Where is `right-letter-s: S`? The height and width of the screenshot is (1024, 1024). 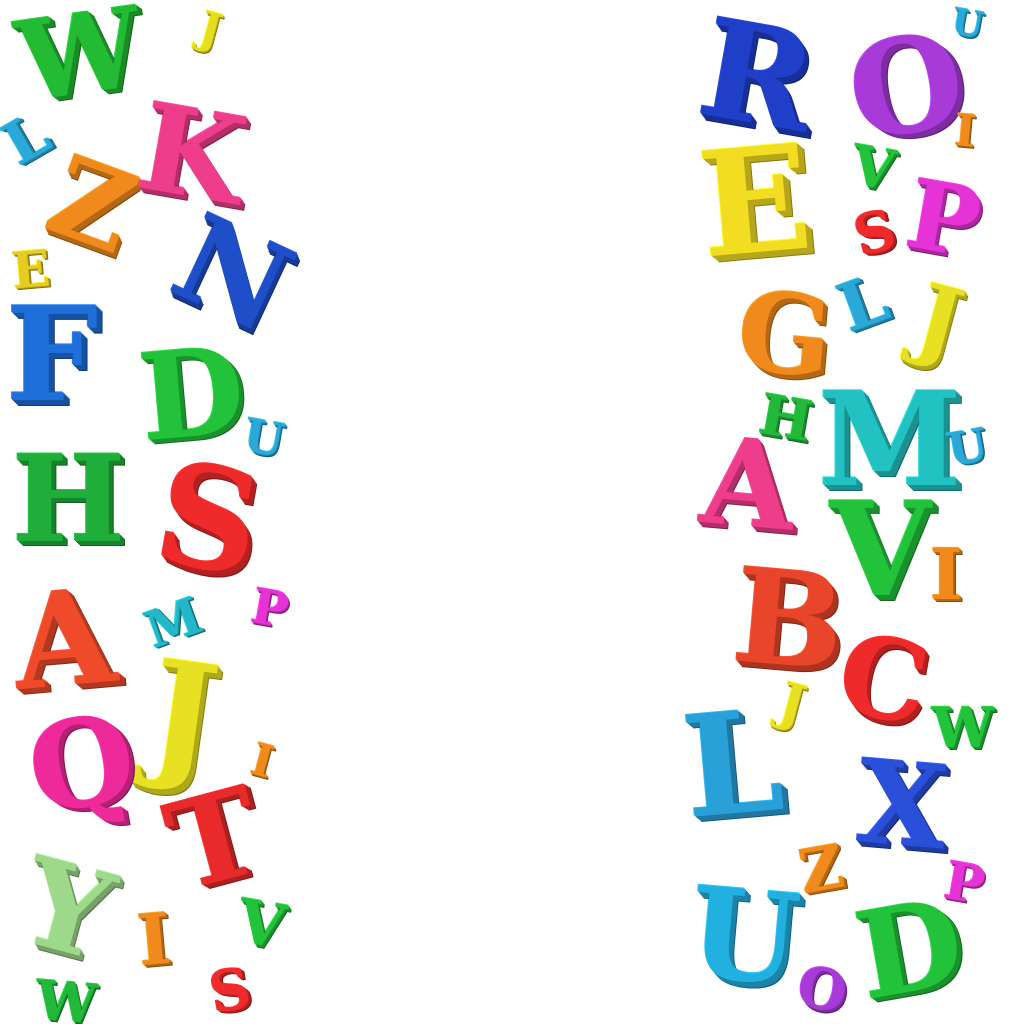 right-letter-s: S is located at coordinates (875, 232).